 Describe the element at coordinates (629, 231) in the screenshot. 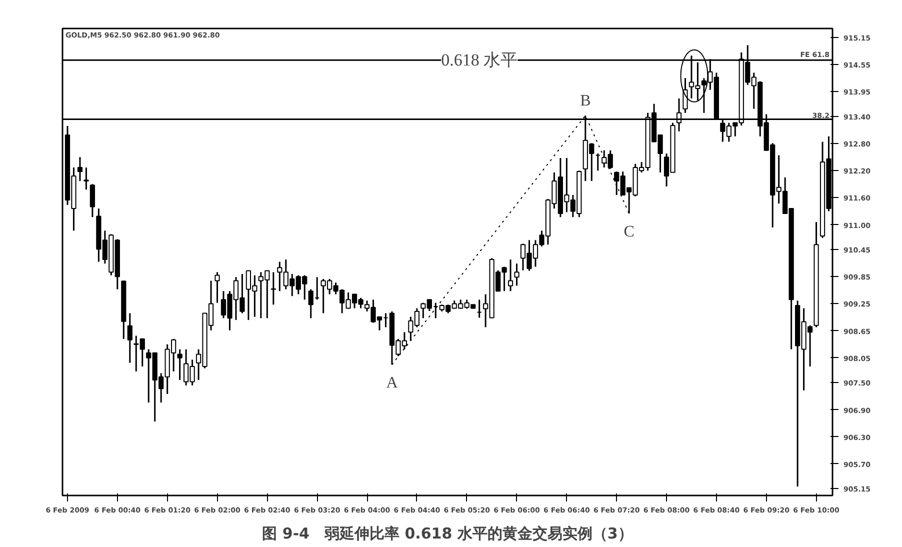

I see `annotation: C` at that location.